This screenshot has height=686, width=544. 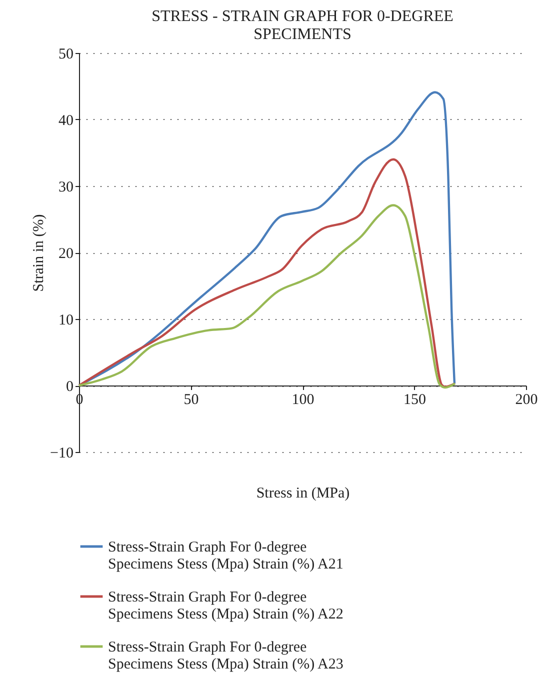 I want to click on x-tick-label: 150, so click(x=415, y=400).